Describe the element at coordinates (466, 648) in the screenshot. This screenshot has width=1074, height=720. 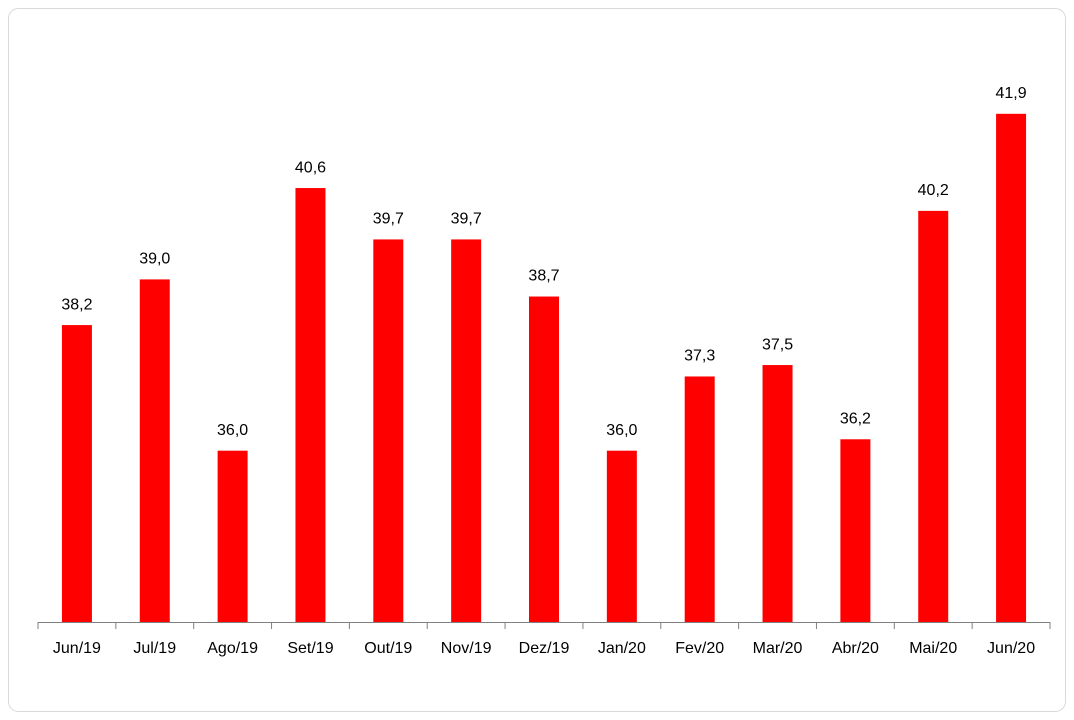
I see `x-tick-label: Nov/19` at that location.